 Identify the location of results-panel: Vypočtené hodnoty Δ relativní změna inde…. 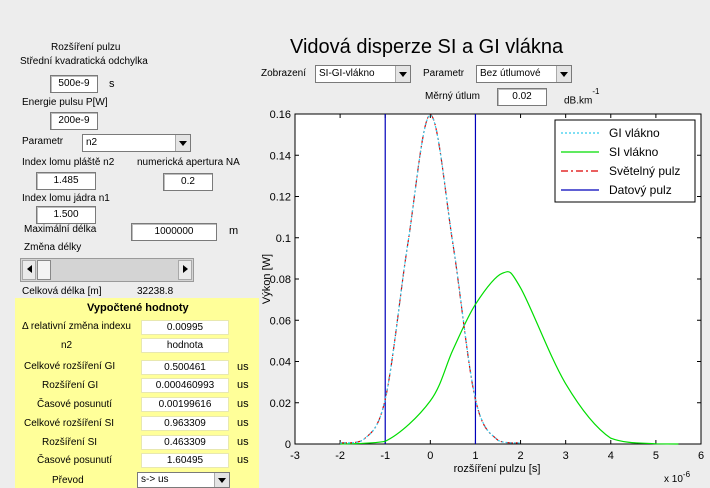
(137, 393).